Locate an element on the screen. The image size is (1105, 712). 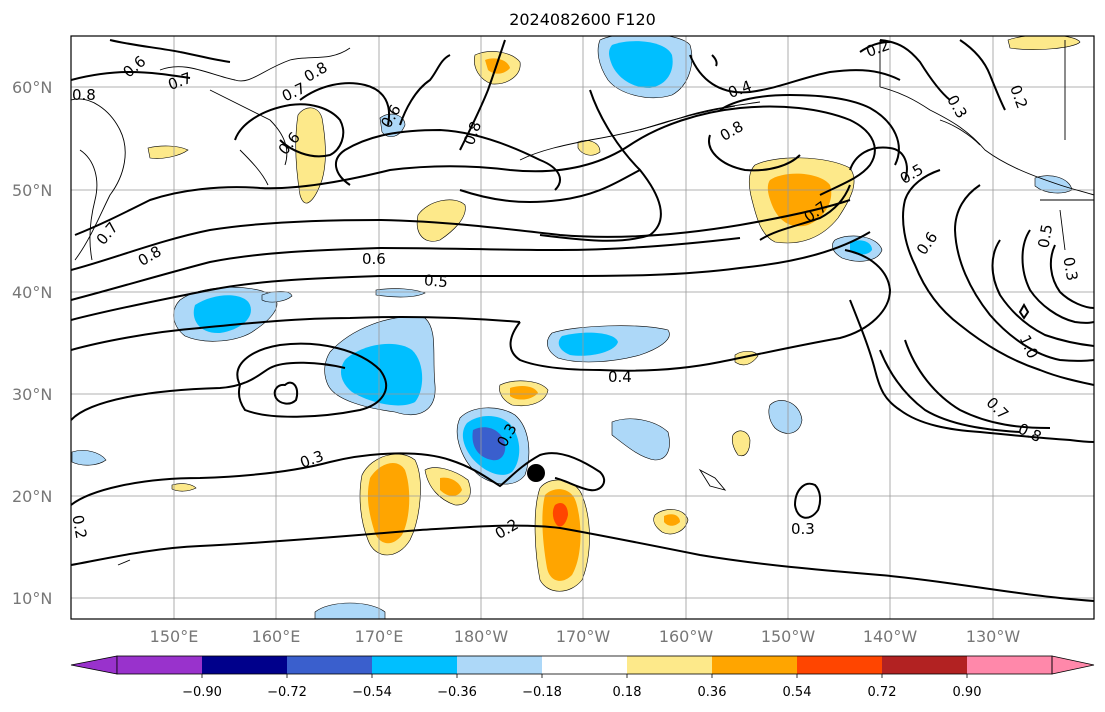
lon-label: 140°W is located at coordinates (890, 636).